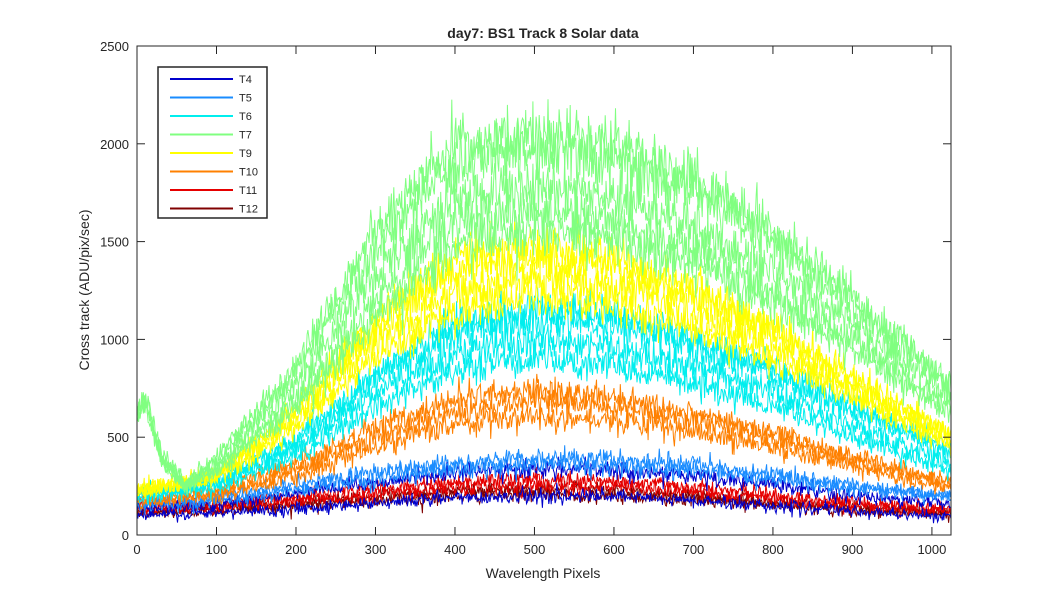 This screenshot has height=600, width=1050. I want to click on x-tick-label: 0, so click(136, 549).